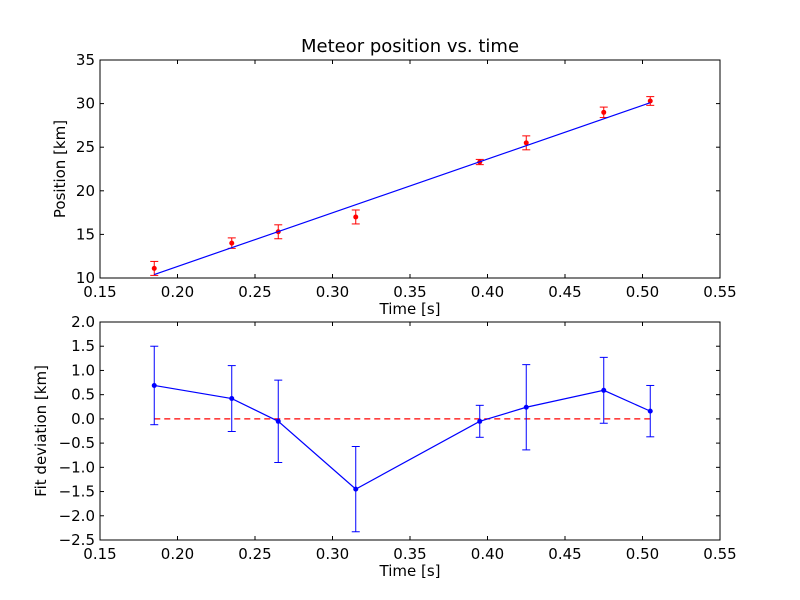 The height and width of the screenshot is (600, 800). I want to click on y-tick-label: −2.5, so click(77, 540).